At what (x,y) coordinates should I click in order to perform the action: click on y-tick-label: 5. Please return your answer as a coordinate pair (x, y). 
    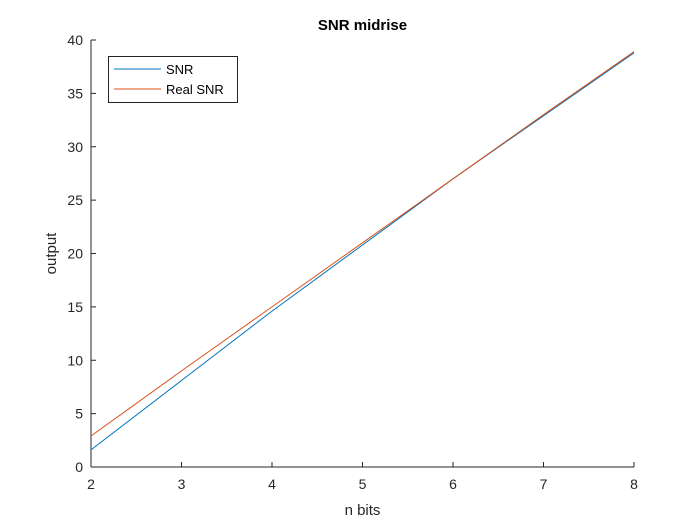
    Looking at the image, I should click on (79, 414).